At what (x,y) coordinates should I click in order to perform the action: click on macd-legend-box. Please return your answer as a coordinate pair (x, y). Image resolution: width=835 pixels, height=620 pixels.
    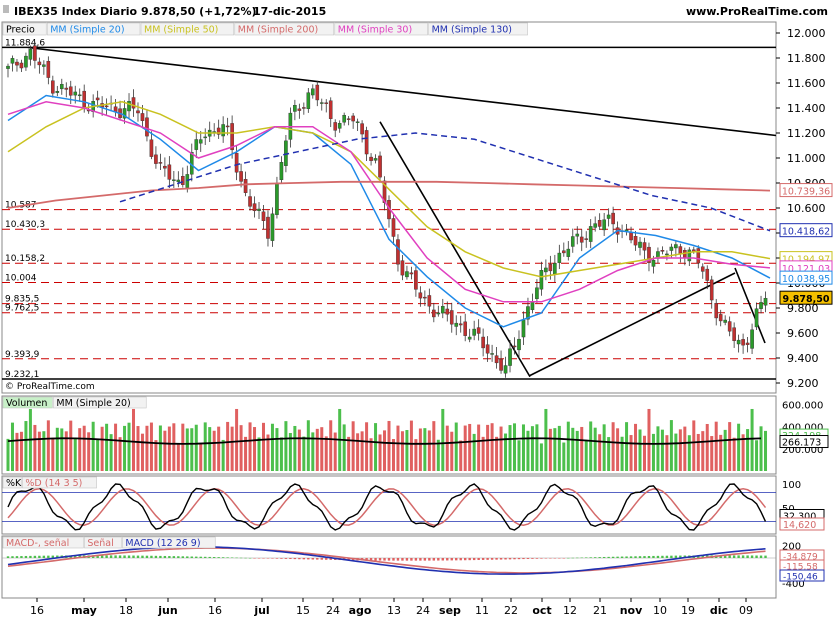
    Looking at the image, I should click on (169, 542).